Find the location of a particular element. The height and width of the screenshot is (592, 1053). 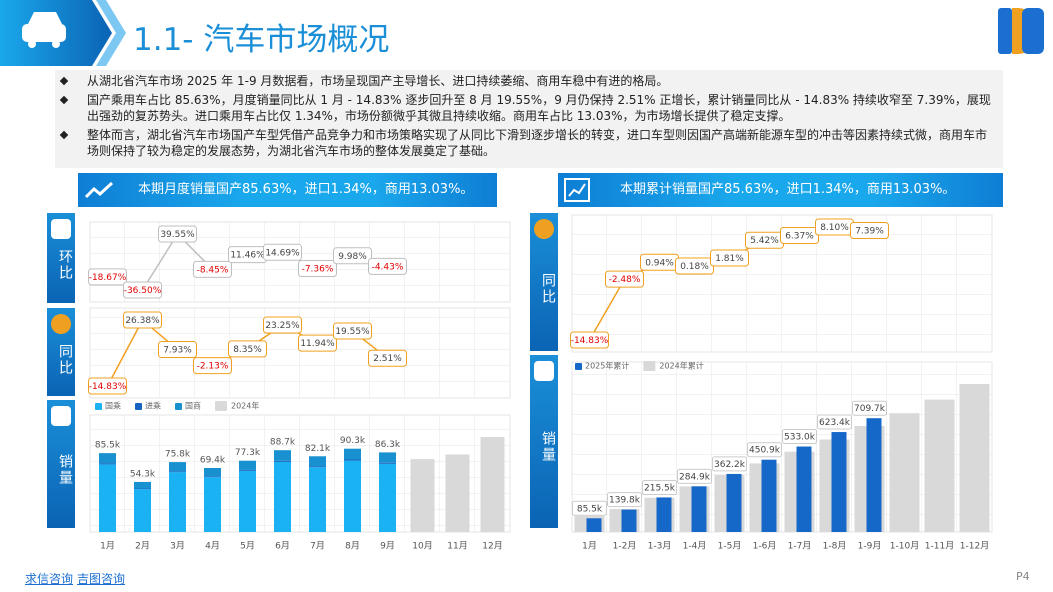

footer-link: 求信咨询 is located at coordinates (49, 579).